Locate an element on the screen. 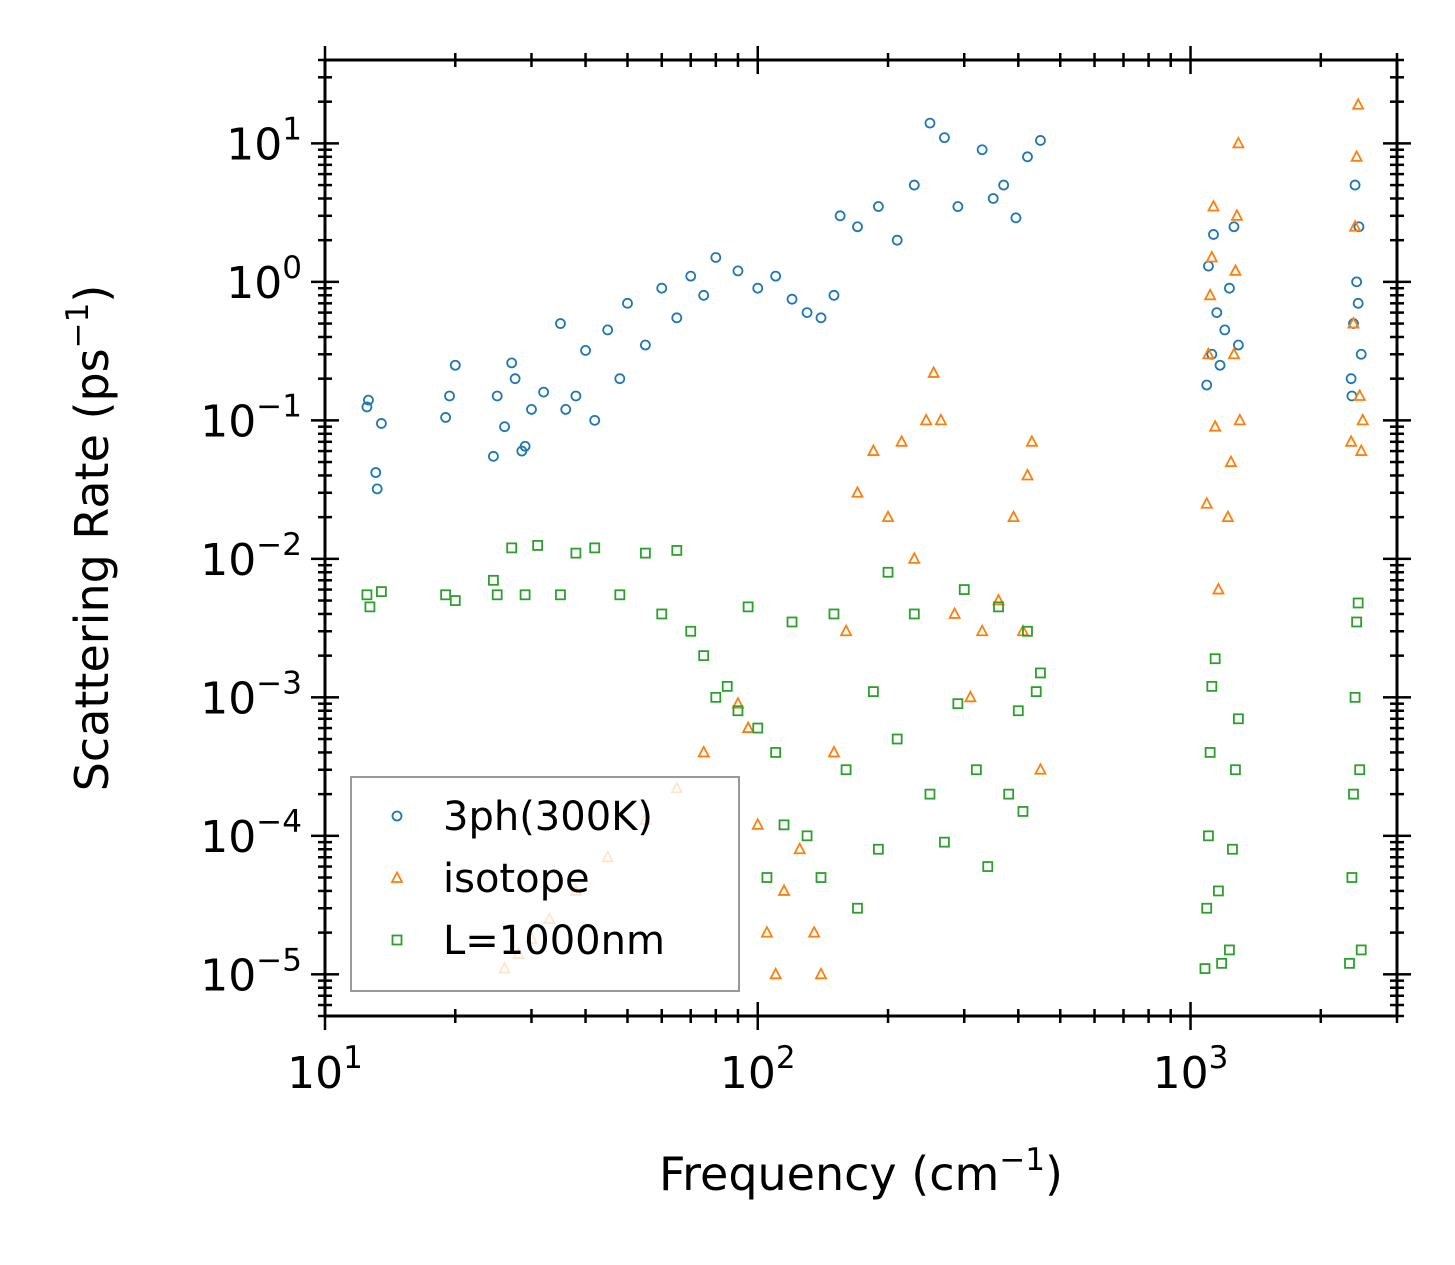  x-tick-label: 10² is located at coordinates (758, 1069).